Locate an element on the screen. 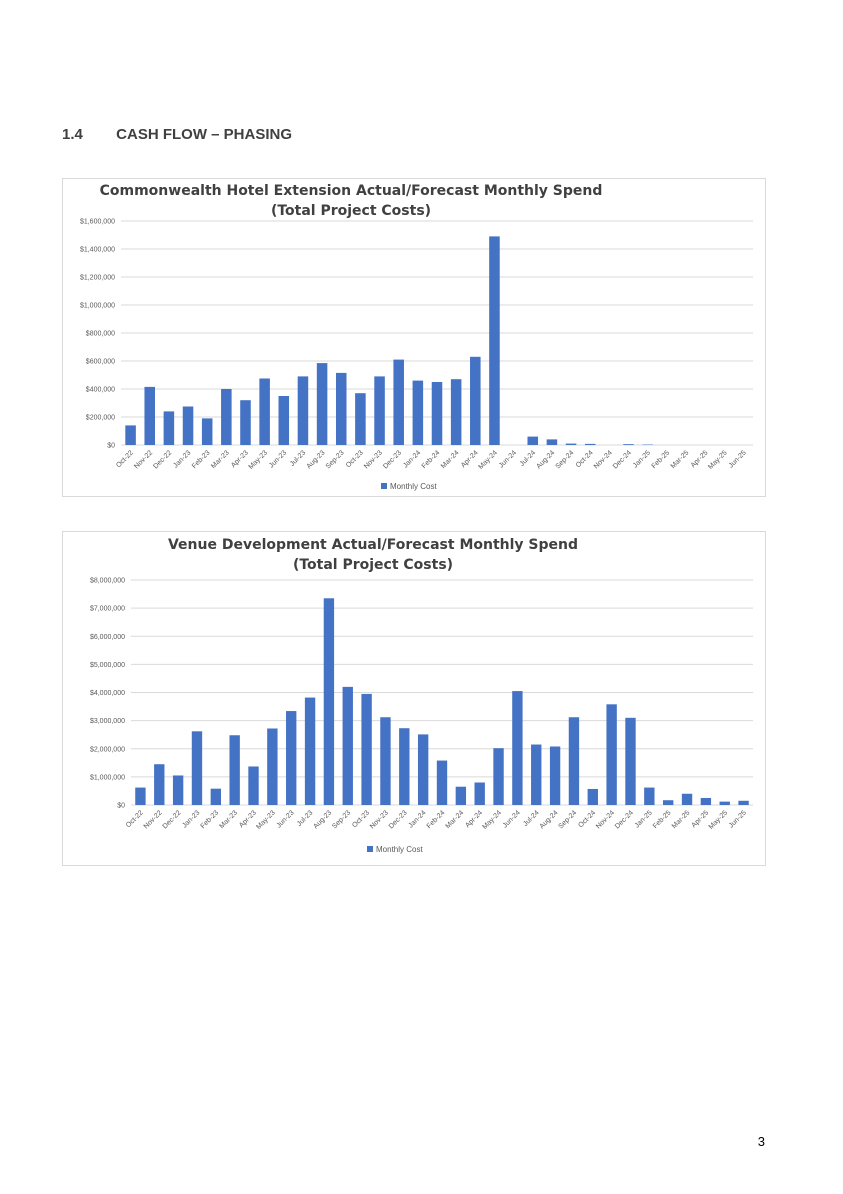  x-tick-label: Feb-23 is located at coordinates (210, 819).